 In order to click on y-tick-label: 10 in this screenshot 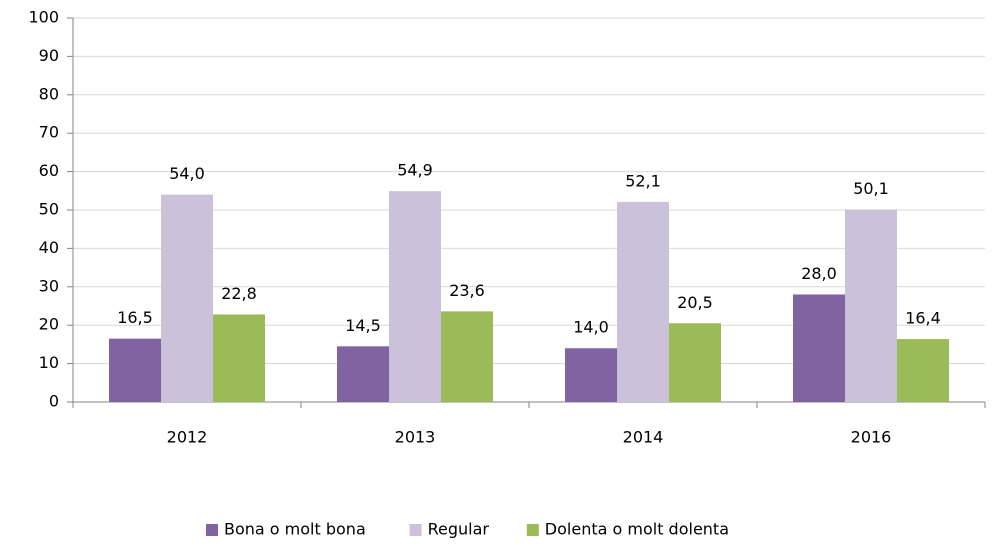, I will do `click(49, 362)`.